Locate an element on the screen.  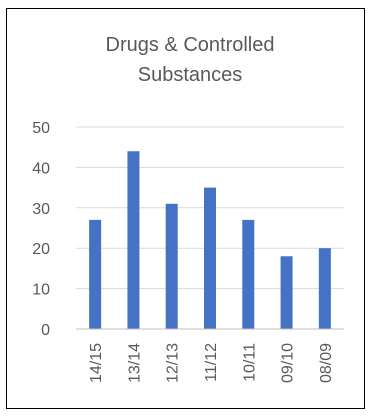
y-axis-tick-labels: 0 10 20 30 40 50 is located at coordinates (41, 229).